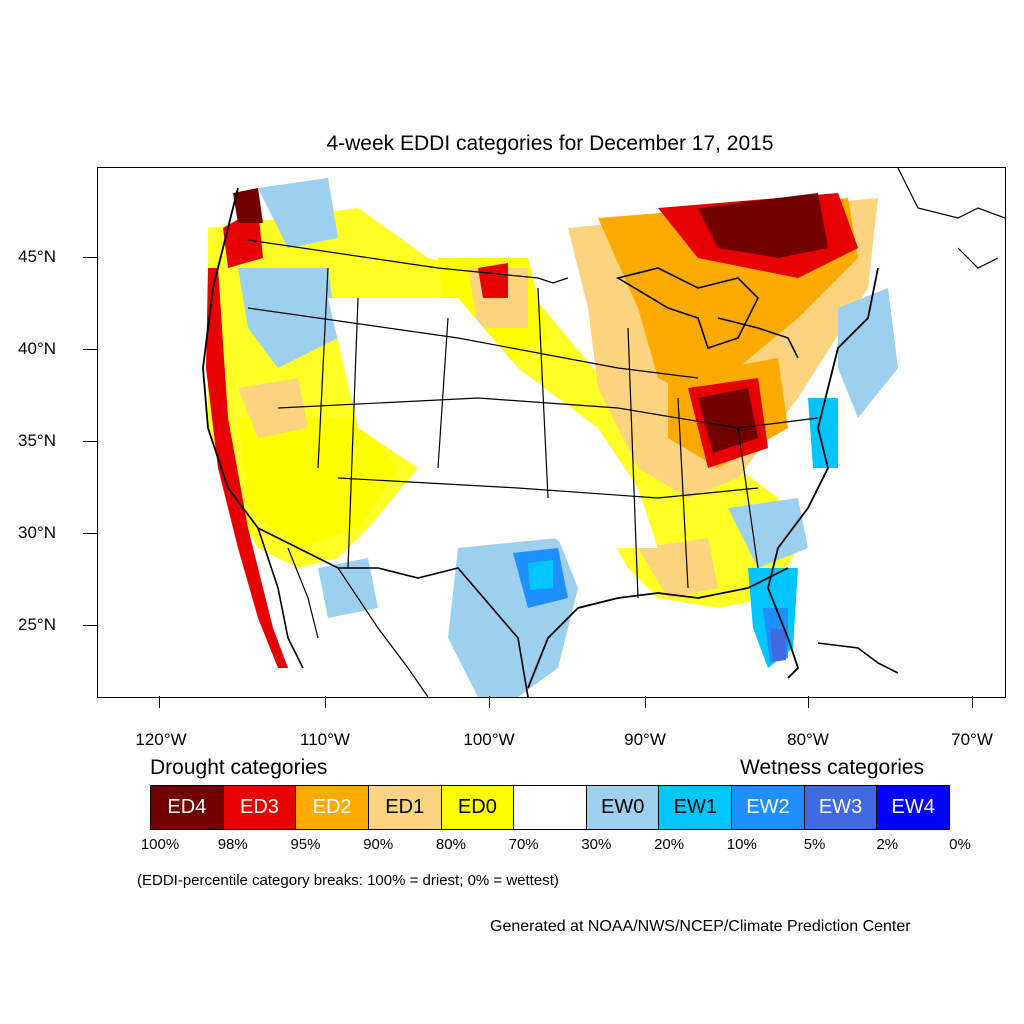 The height and width of the screenshot is (1024, 1024). What do you see at coordinates (696, 807) in the screenshot?
I see `legend-cell: EW1` at bounding box center [696, 807].